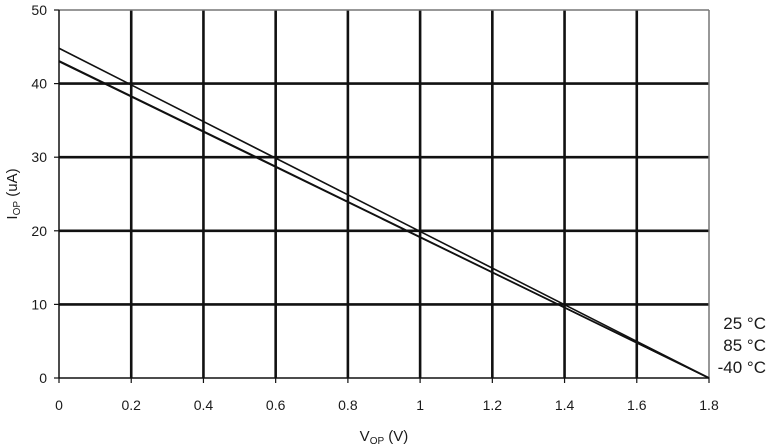 The image size is (771, 447). I want to click on legend: 25 °C 85 °C -40 °C, so click(742, 345).